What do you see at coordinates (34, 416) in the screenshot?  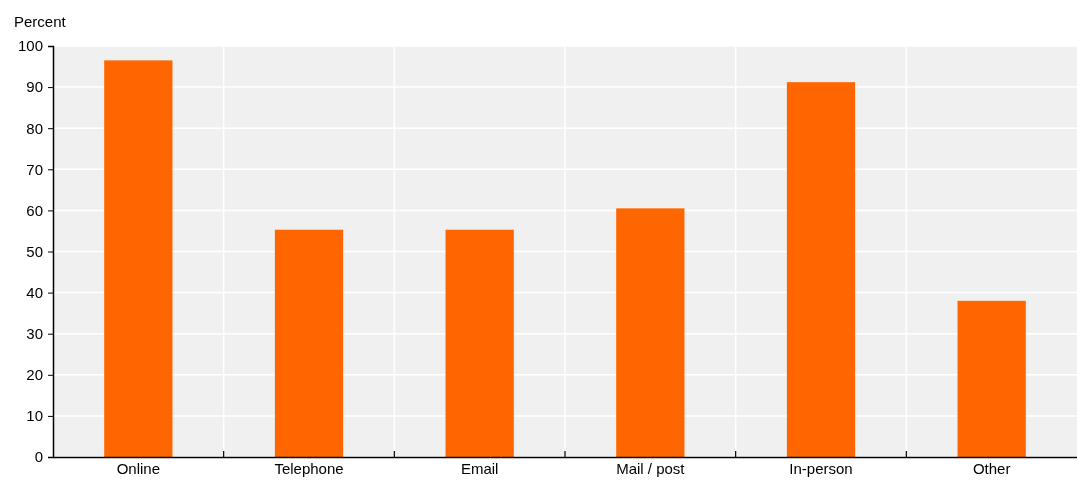 I see `y-tick-label: 10` at bounding box center [34, 416].